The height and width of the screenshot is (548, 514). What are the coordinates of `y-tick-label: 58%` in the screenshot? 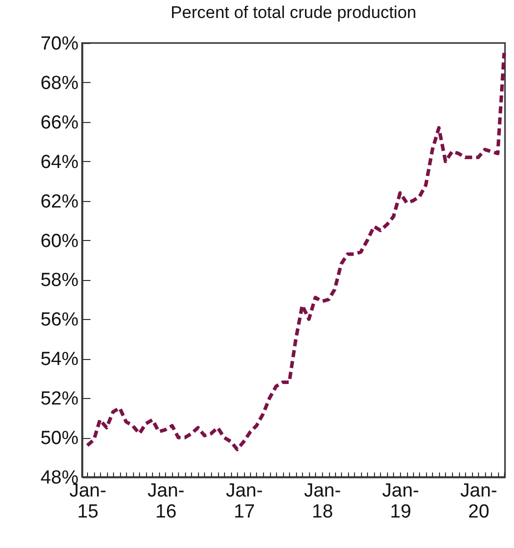 It's located at (59, 281).